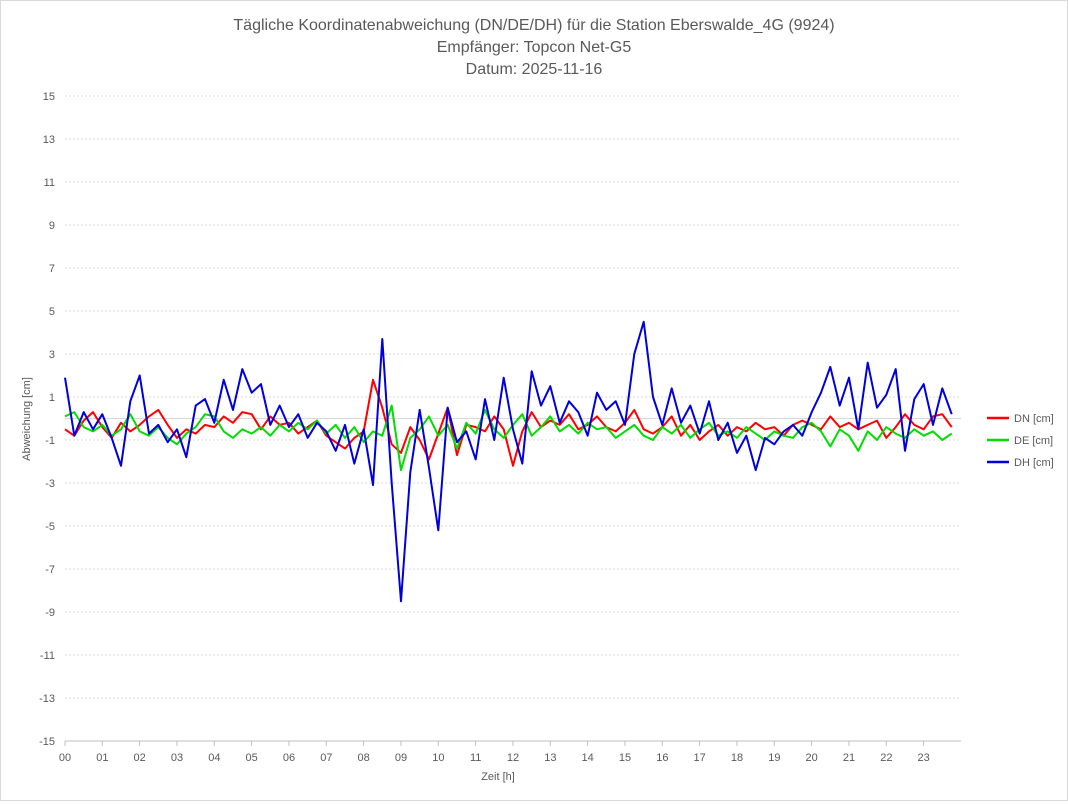 This screenshot has width=1068, height=805. I want to click on y-tick-label: -1, so click(50, 441).